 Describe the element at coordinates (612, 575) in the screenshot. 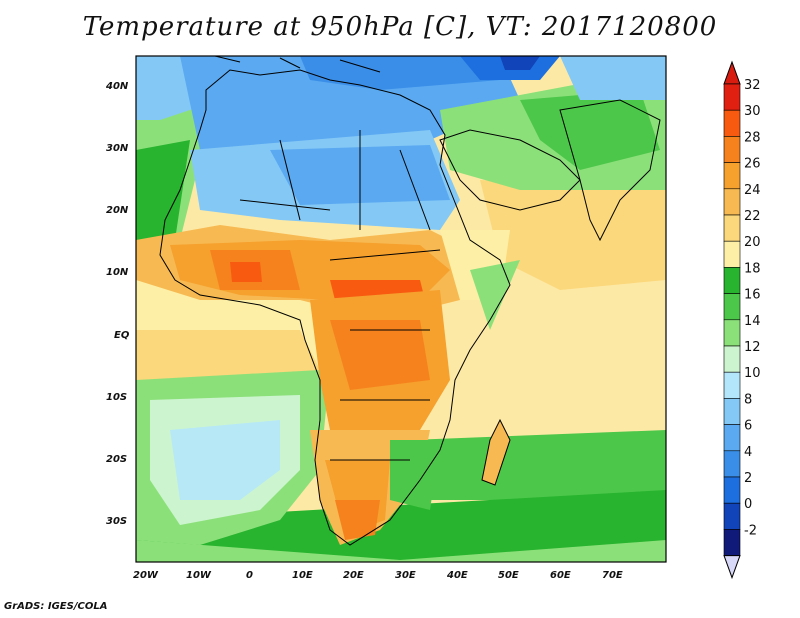

I see `lon-label-70e: 70E` at that location.